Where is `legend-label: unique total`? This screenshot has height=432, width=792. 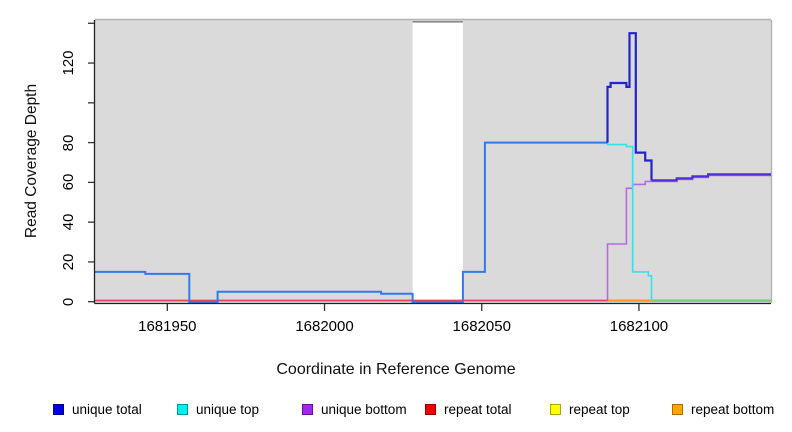 legend-label: unique total is located at coordinates (107, 409).